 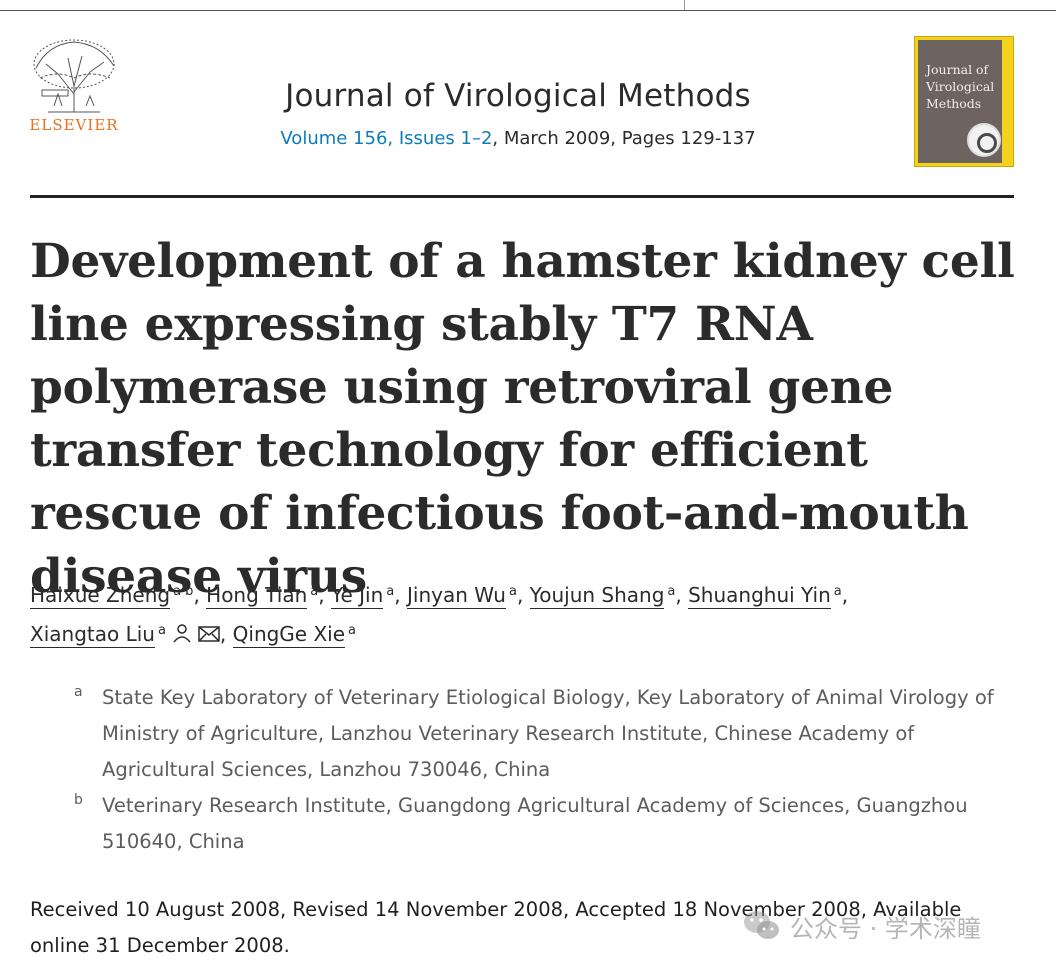 What do you see at coordinates (209, 634) in the screenshot?
I see `envelope-icon` at bounding box center [209, 634].